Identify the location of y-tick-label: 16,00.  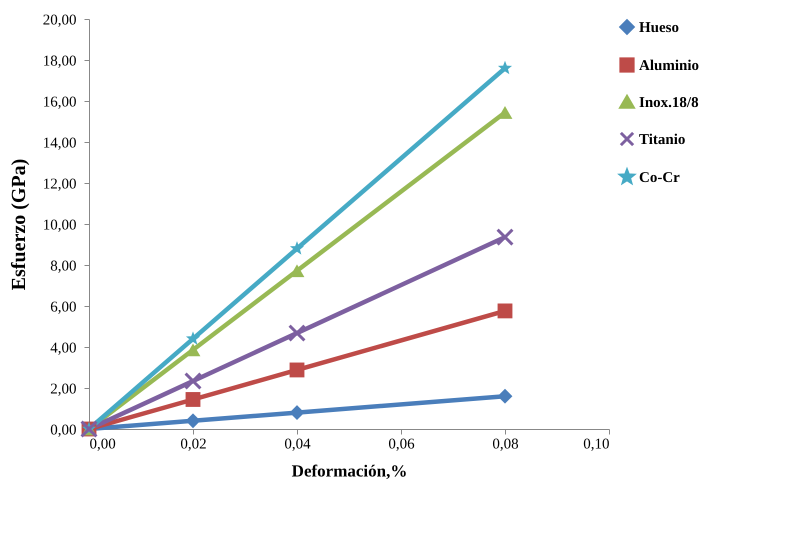
(59, 102).